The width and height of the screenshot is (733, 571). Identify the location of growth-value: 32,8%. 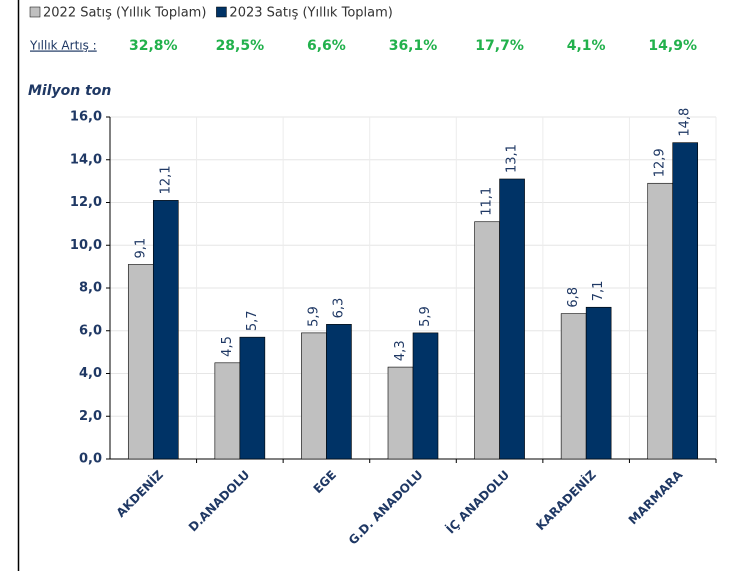
(153, 46).